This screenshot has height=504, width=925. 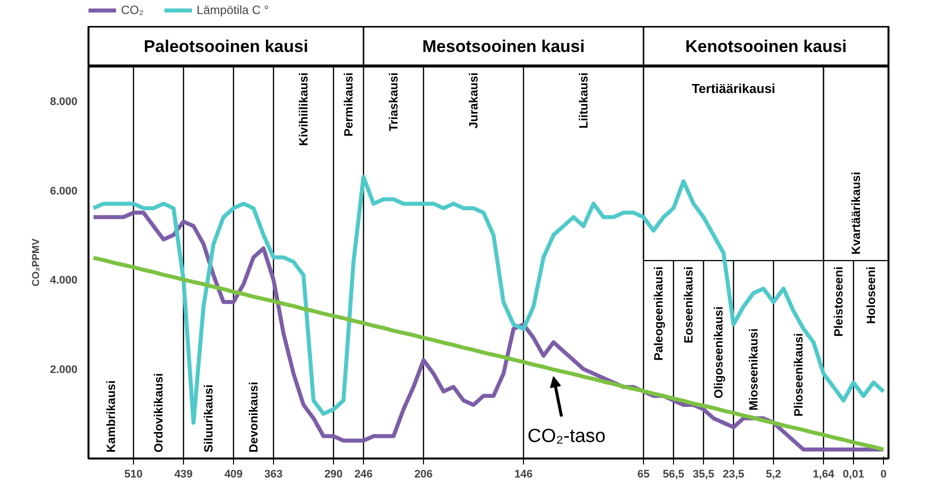 I want to click on x-tick-label: 56,5, so click(x=673, y=474).